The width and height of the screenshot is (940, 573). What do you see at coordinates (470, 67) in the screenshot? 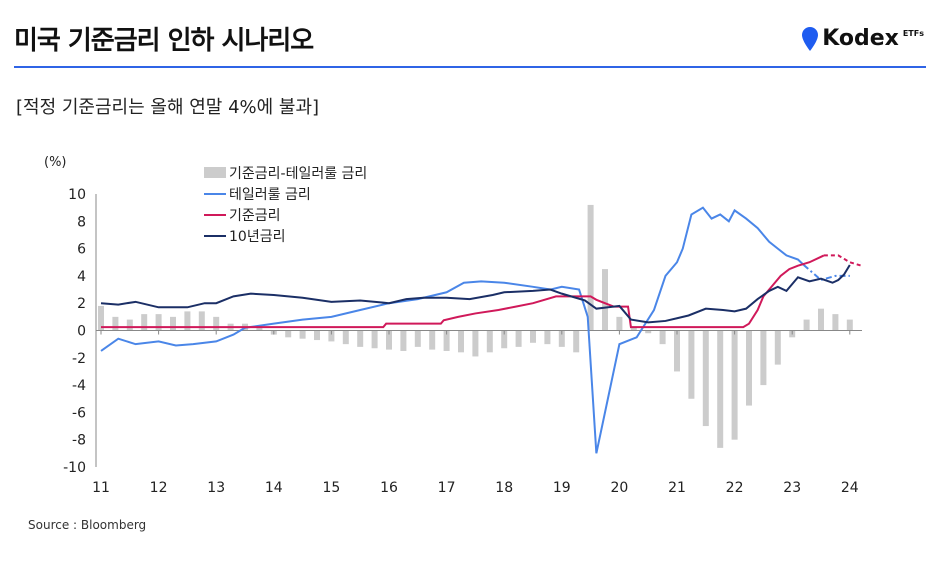
I see `header-divider` at bounding box center [470, 67].